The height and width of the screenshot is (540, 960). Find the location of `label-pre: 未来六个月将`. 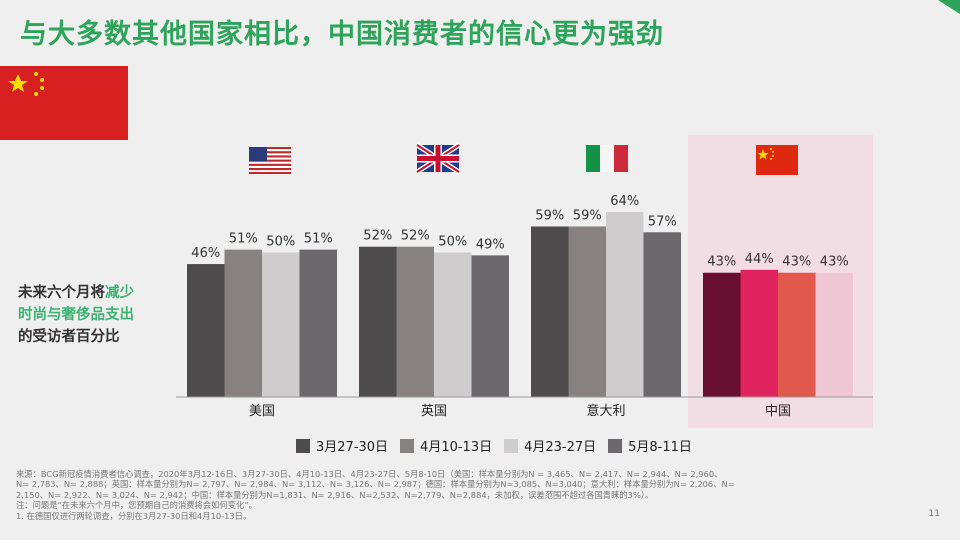

label-pre: 未来六个月将 is located at coordinates (61, 293).